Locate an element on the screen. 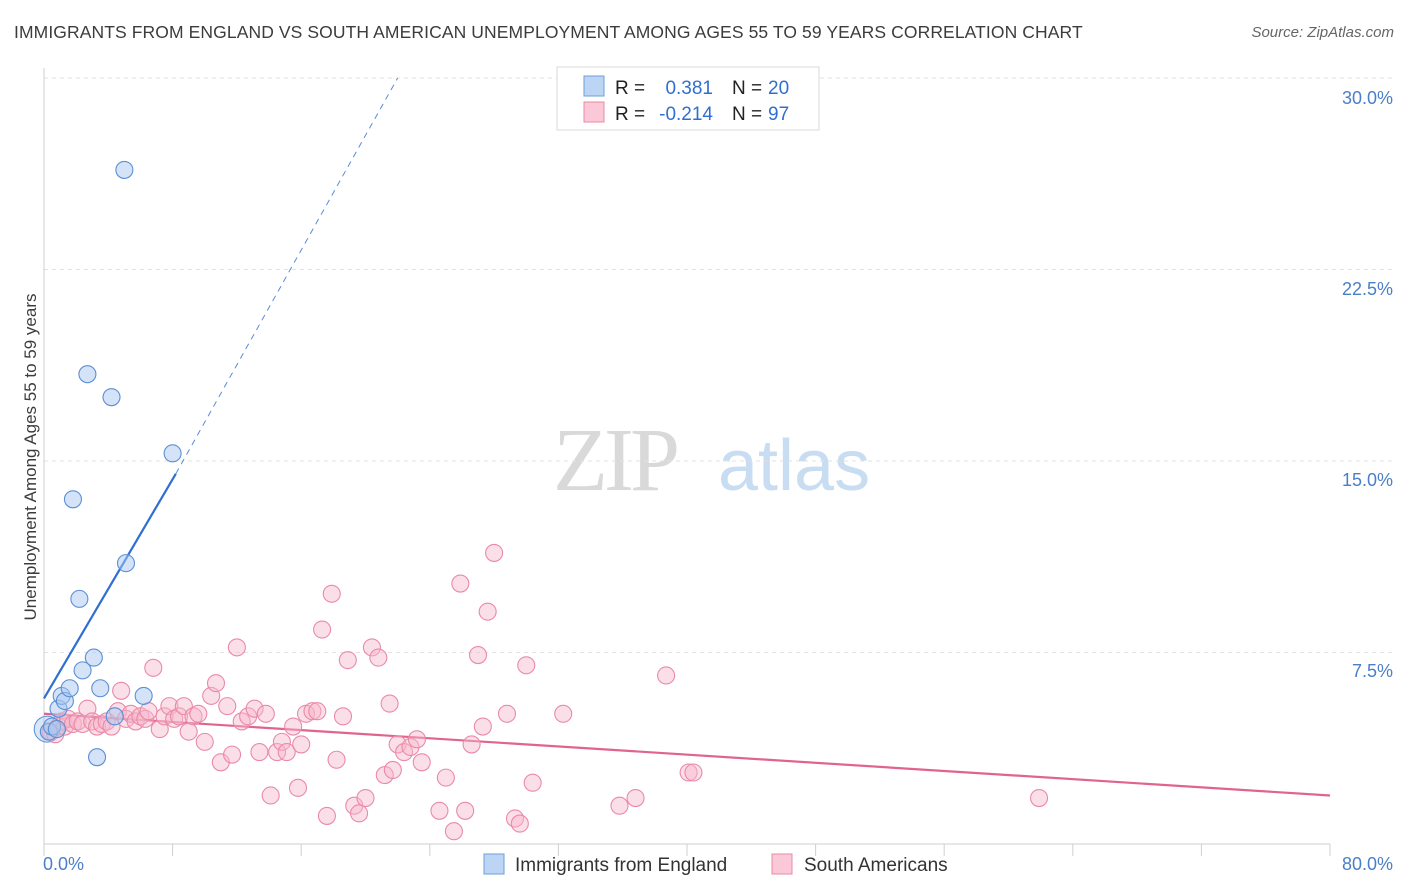 The height and width of the screenshot is (892, 1406). trend-line-england is located at coordinates (110, 586).